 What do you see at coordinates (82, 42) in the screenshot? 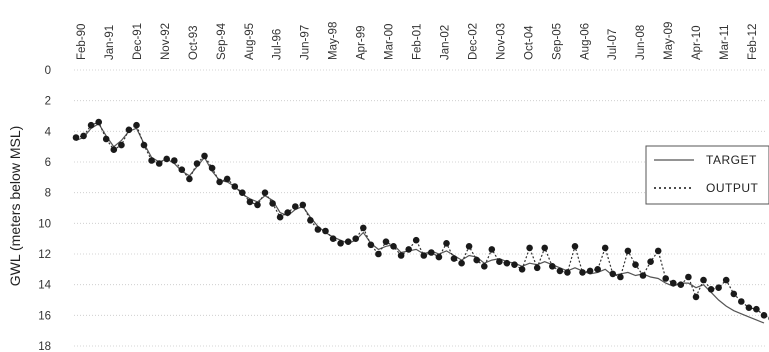
I see `x-tick-label: Feb-90` at bounding box center [82, 42].